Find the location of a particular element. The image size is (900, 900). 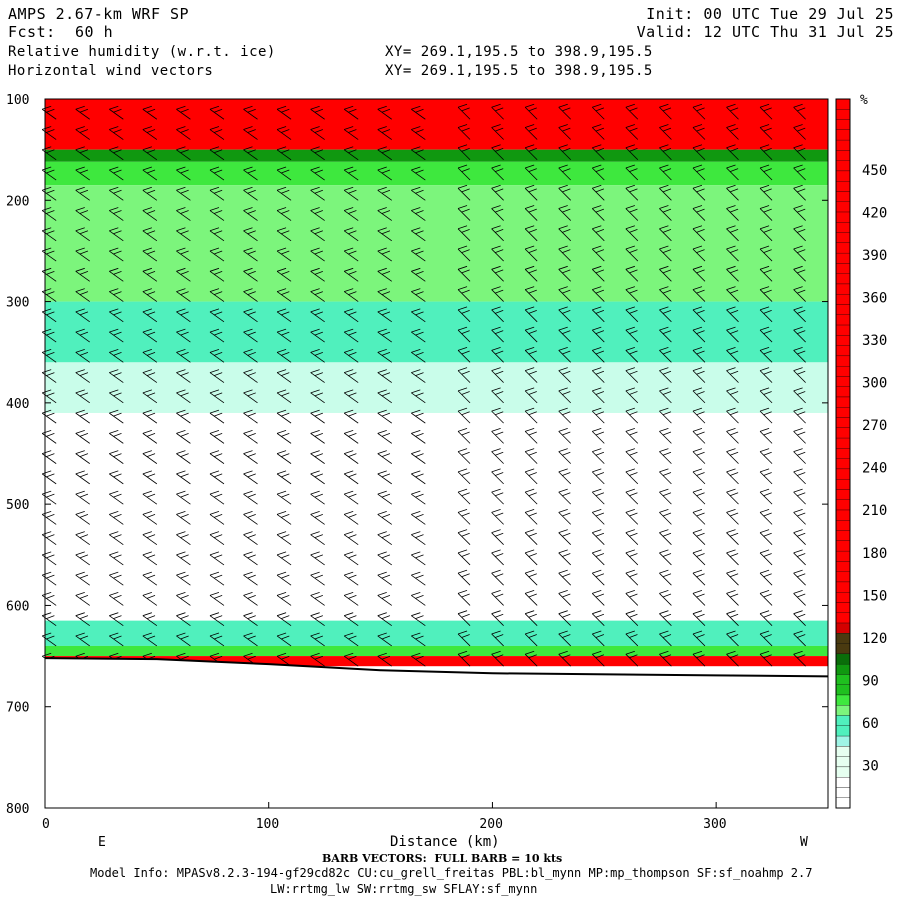

colorbar-tick-label: 150 is located at coordinates (874, 596).